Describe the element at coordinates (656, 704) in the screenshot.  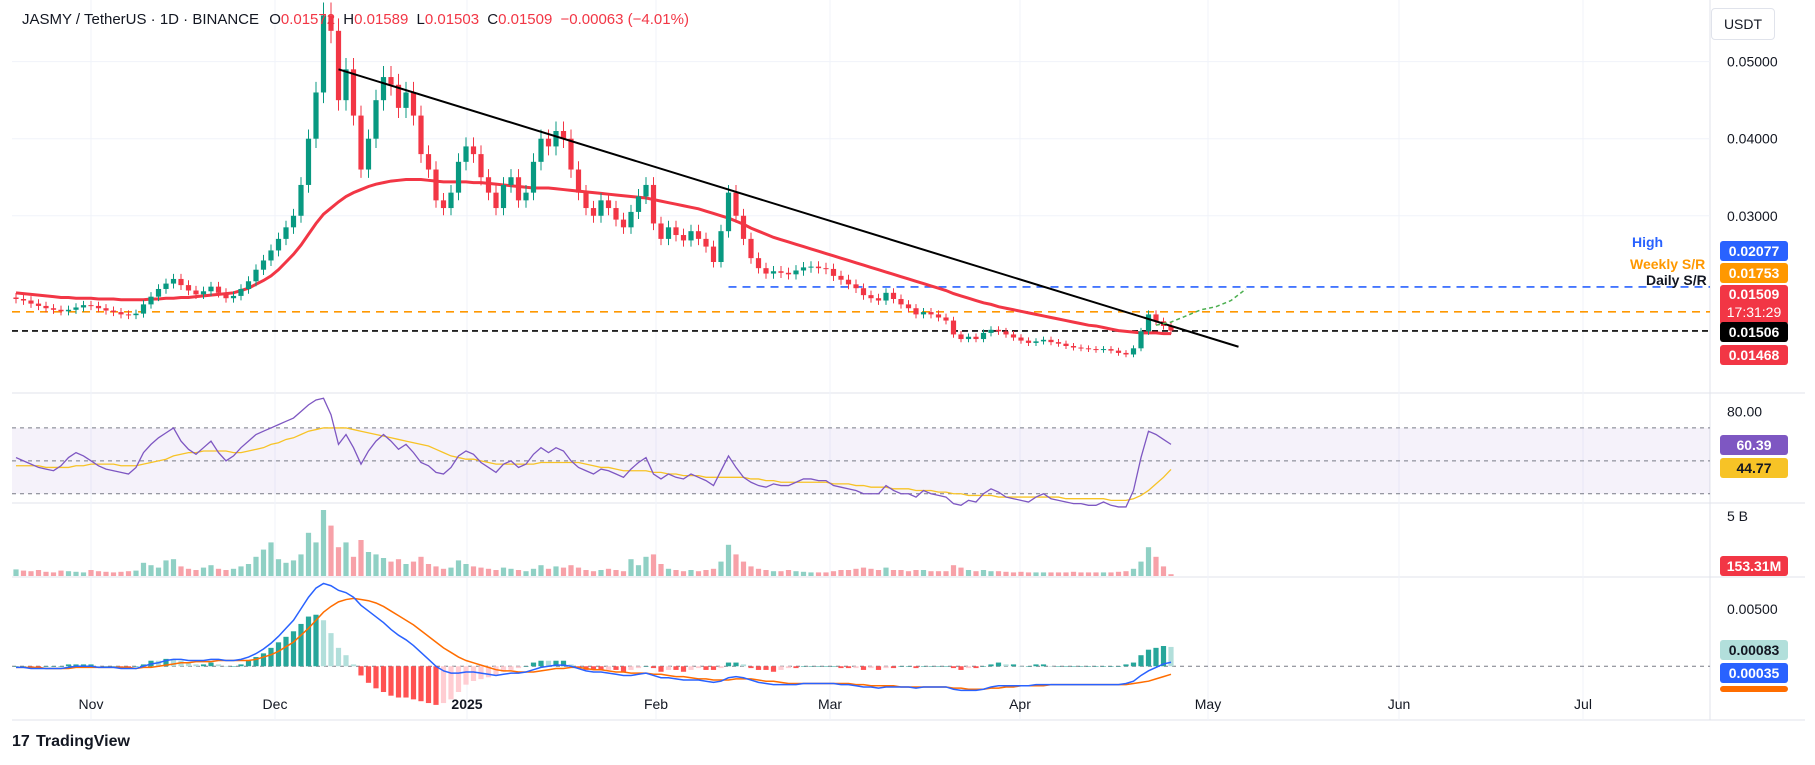
I see `x-tick-label: Feb` at that location.